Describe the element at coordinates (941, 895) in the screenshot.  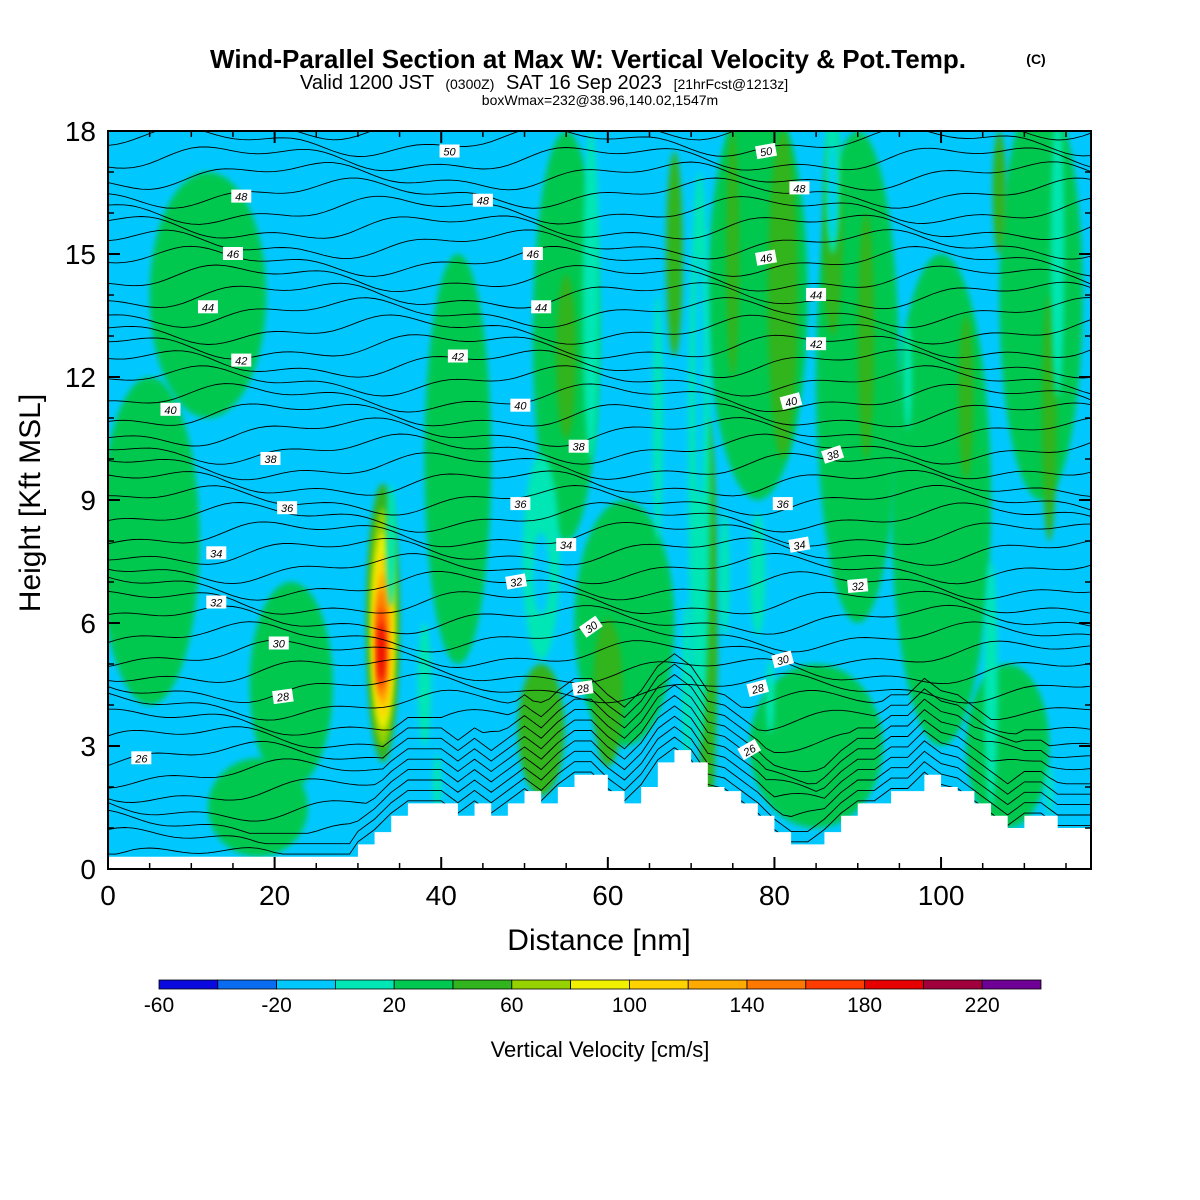
I see `x-tick-label-100: 100` at that location.